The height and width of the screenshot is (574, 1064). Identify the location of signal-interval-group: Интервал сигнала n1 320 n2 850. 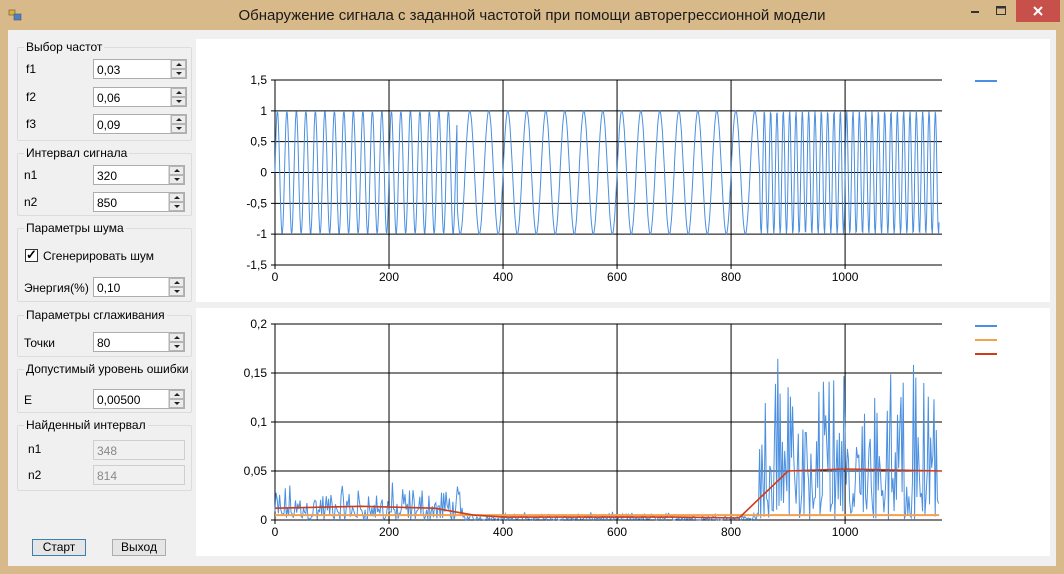
(104, 181).